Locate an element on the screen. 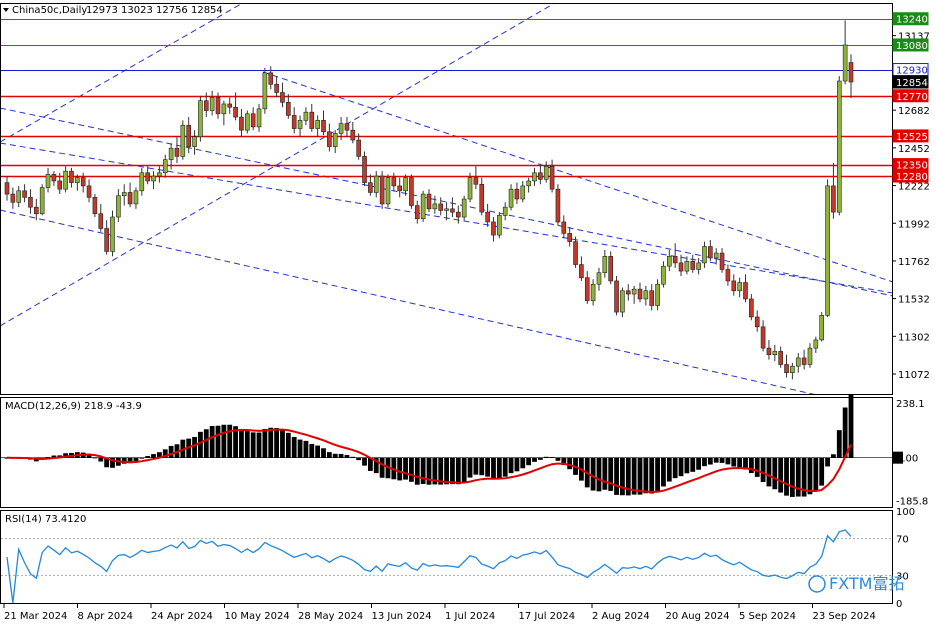 The height and width of the screenshot is (624, 936). date-tick-label: 8 Apr 2024 is located at coordinates (105, 616).